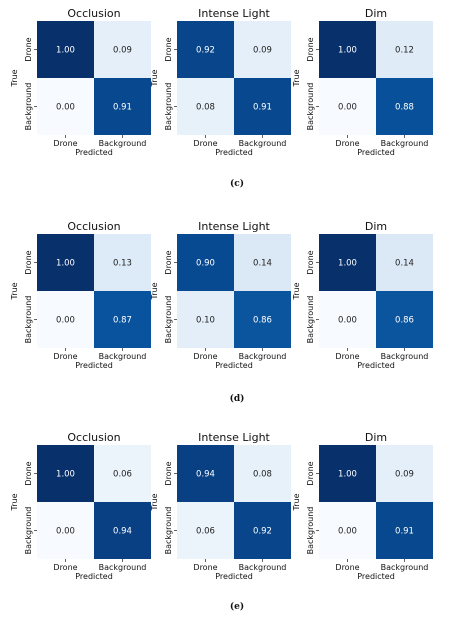  What do you see at coordinates (237, 183) in the screenshot?
I see `panel-label-c: (c)` at bounding box center [237, 183].